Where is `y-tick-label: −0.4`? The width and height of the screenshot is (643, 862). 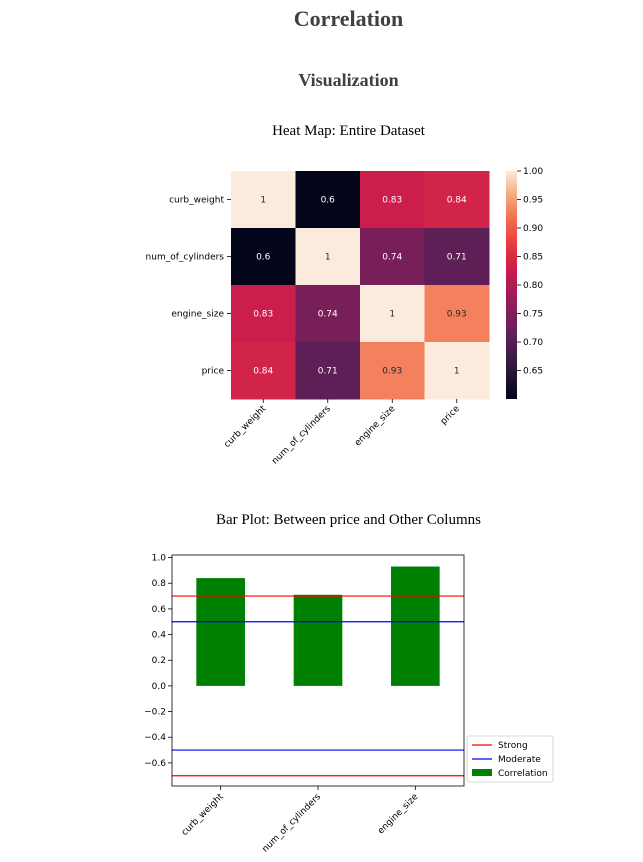 y-tick-label: −0.4 is located at coordinates (155, 738).